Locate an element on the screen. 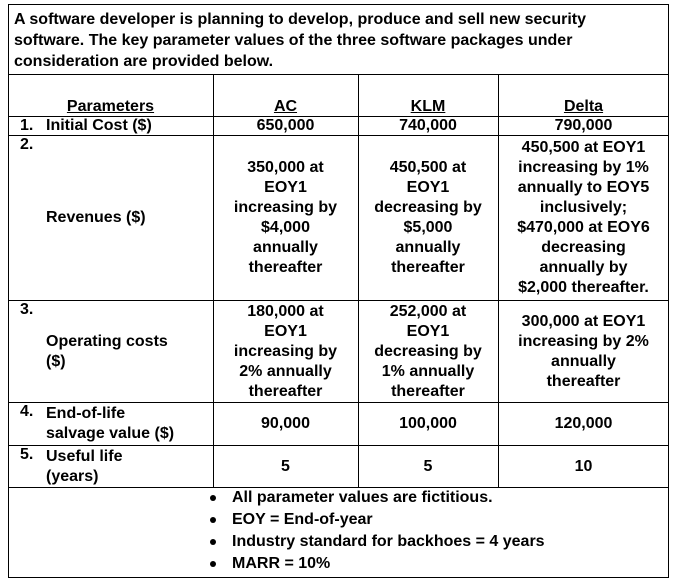  cell-value: 120,000 is located at coordinates (583, 423).